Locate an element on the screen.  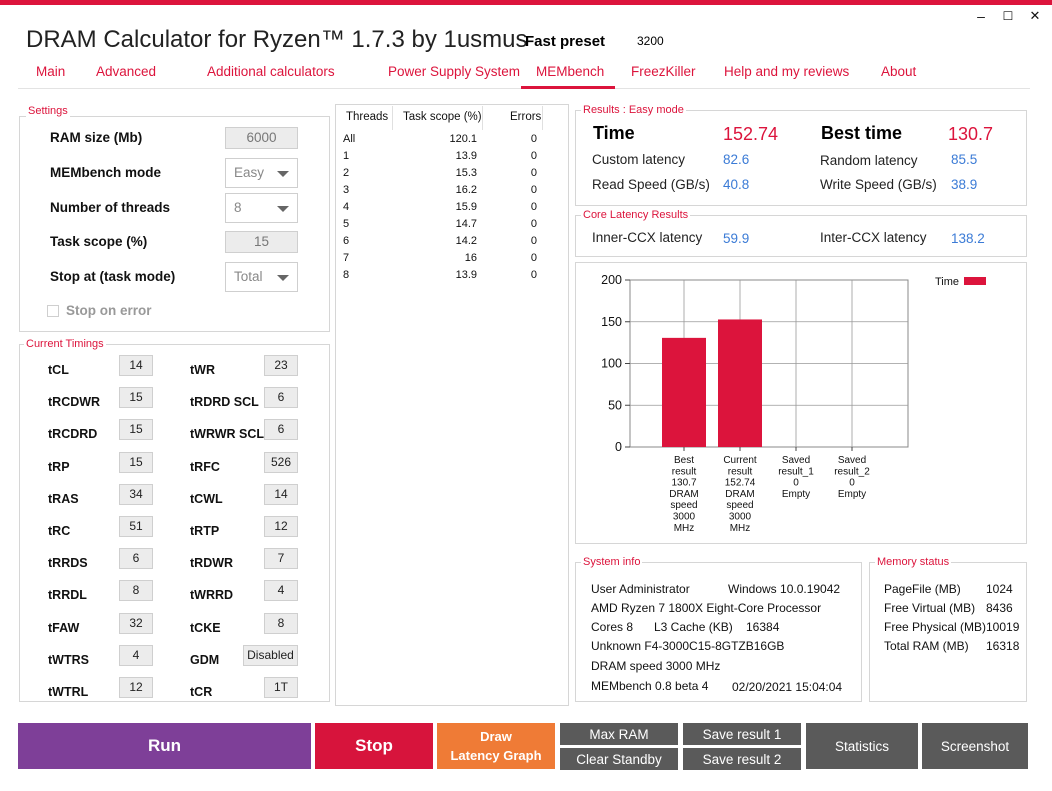
timing-label-tcwl: tCWL is located at coordinates (206, 498).